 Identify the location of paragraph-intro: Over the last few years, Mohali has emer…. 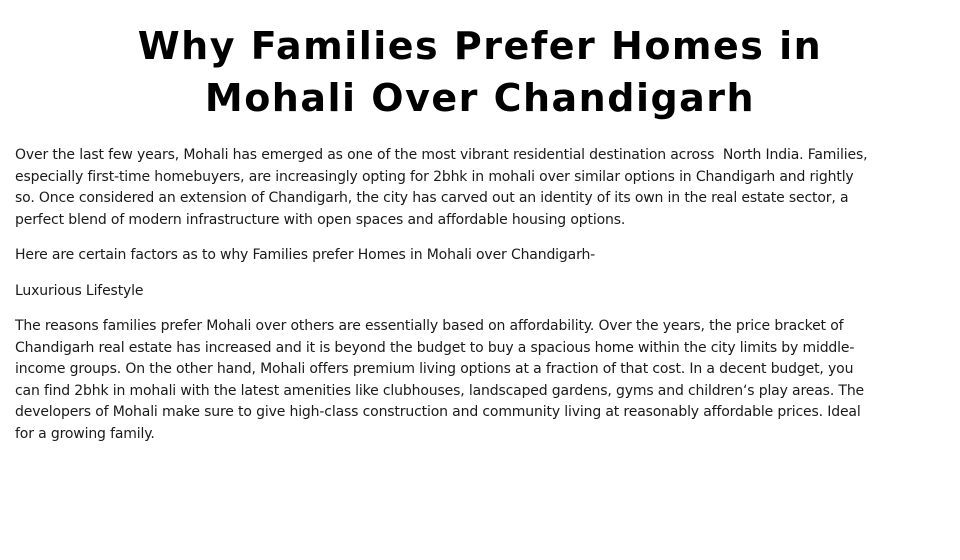
(441, 187).